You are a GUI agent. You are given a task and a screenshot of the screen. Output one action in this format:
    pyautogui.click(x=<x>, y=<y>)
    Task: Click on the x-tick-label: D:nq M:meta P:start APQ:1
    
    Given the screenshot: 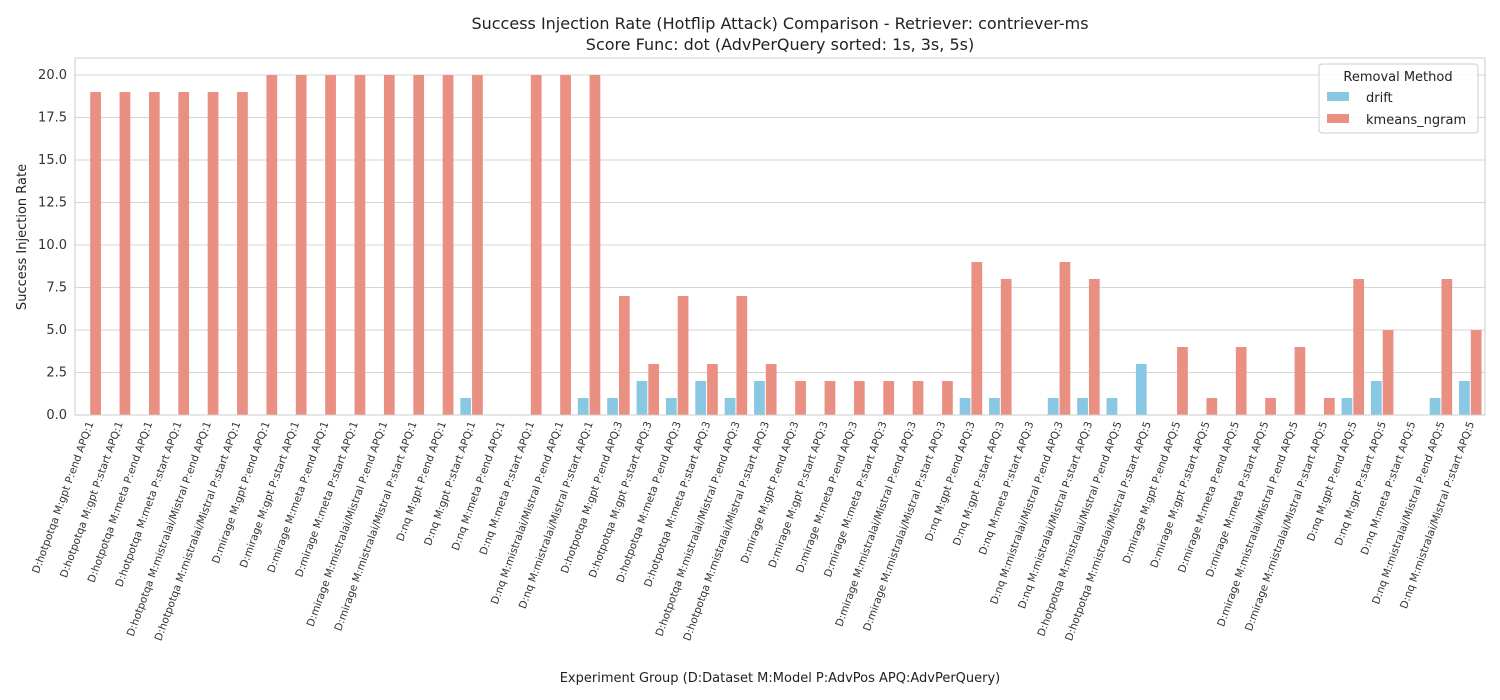 What is the action you would take?
    pyautogui.click(x=508, y=488)
    